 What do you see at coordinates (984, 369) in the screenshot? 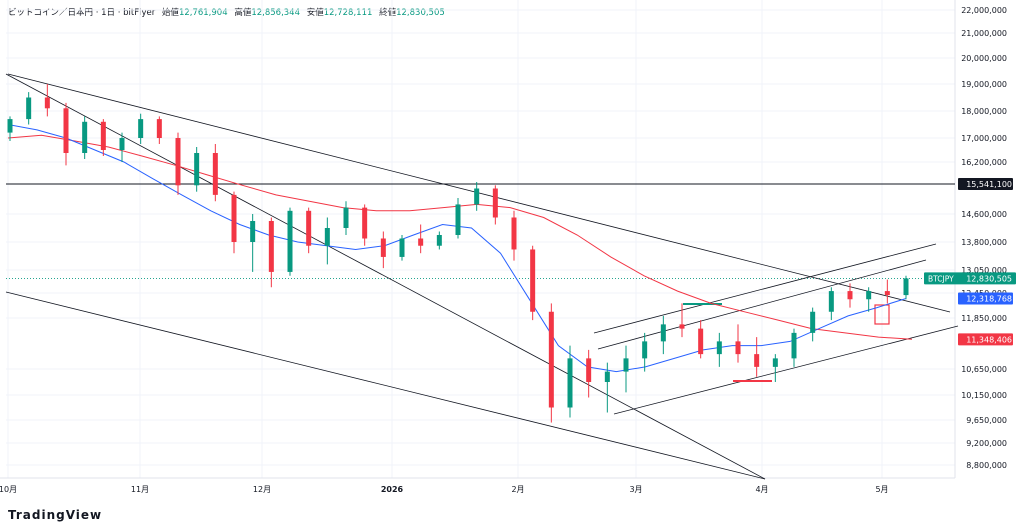
I see `y-tick-label: 10,650,000` at bounding box center [984, 369].